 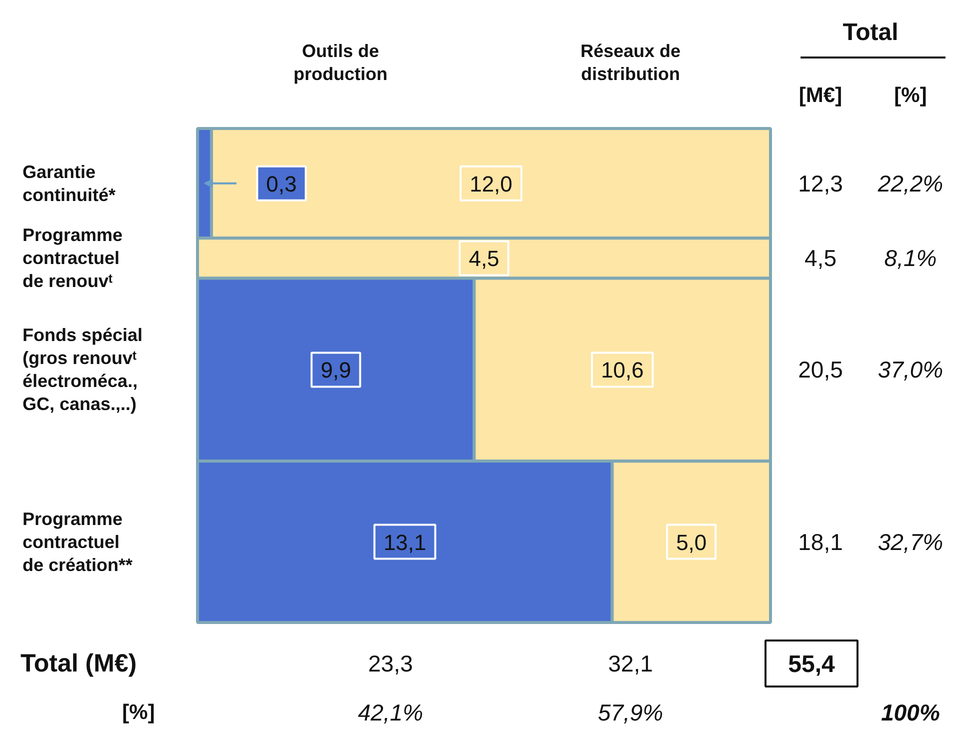 I want to click on text: [M€], so click(x=820, y=95).